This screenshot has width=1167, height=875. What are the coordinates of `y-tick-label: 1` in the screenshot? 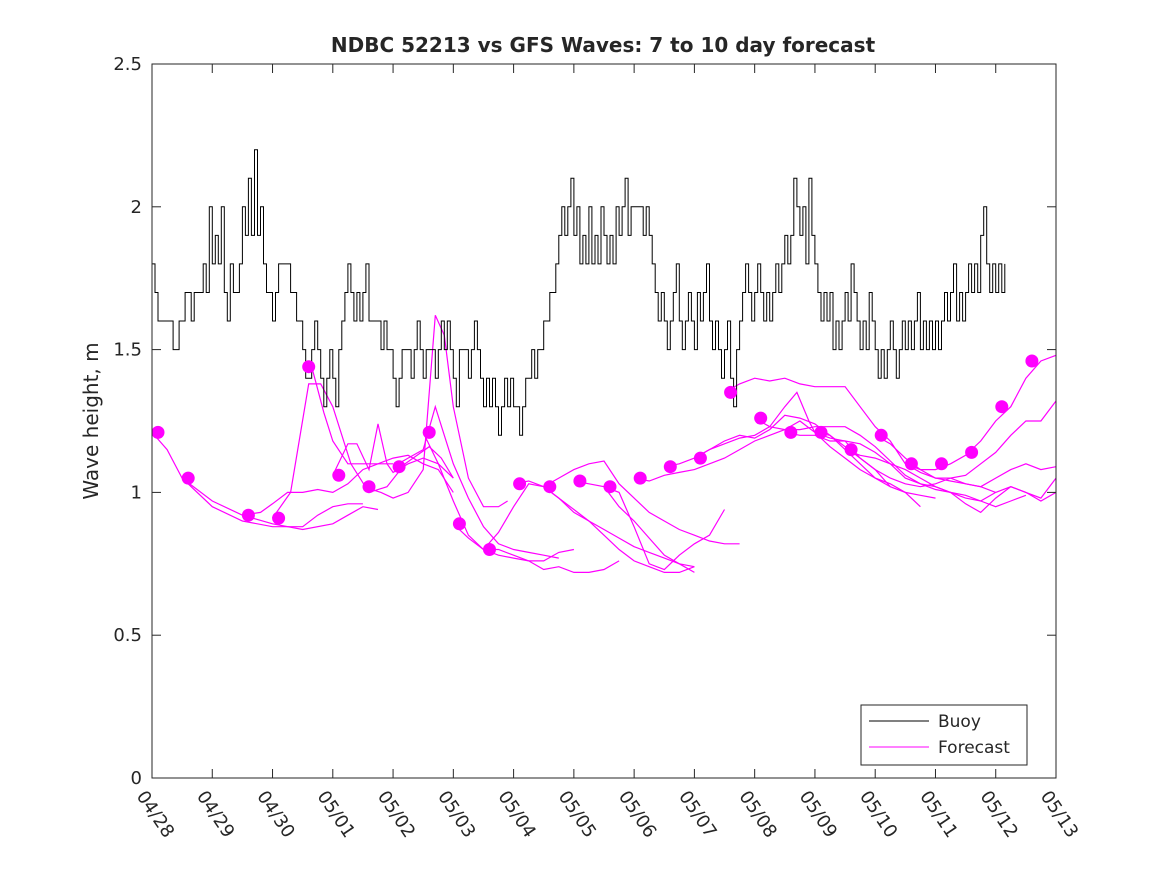 It's located at (136, 492).